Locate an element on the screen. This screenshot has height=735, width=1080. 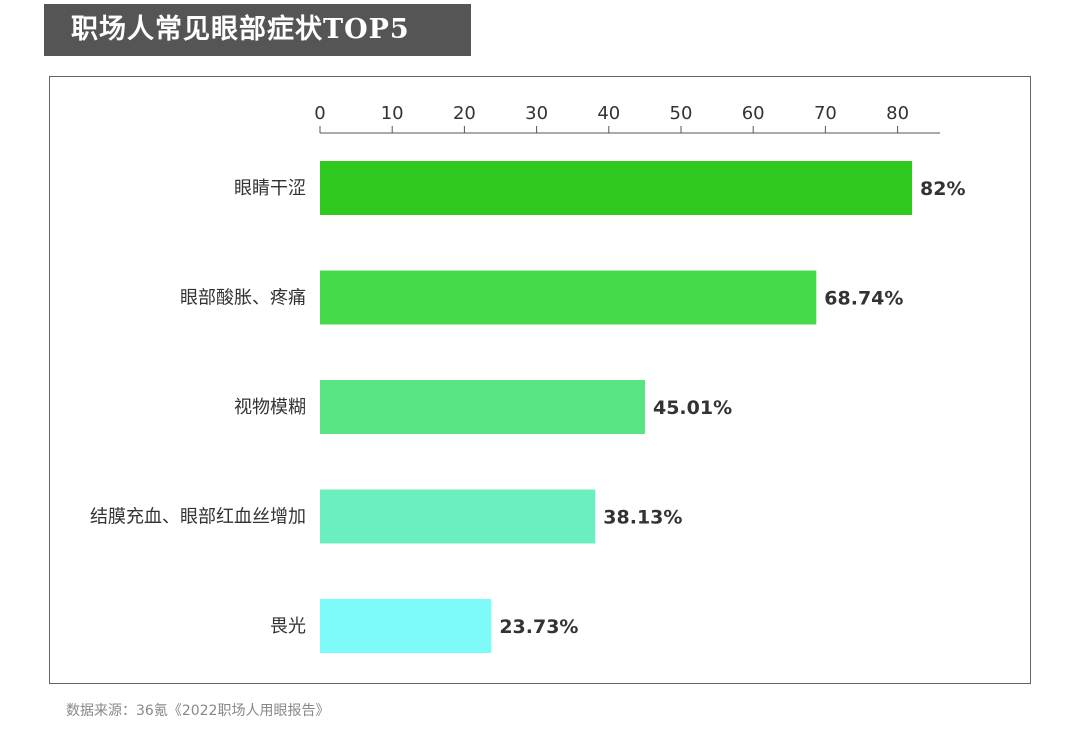
x-tick-label: 60 is located at coordinates (753, 113).